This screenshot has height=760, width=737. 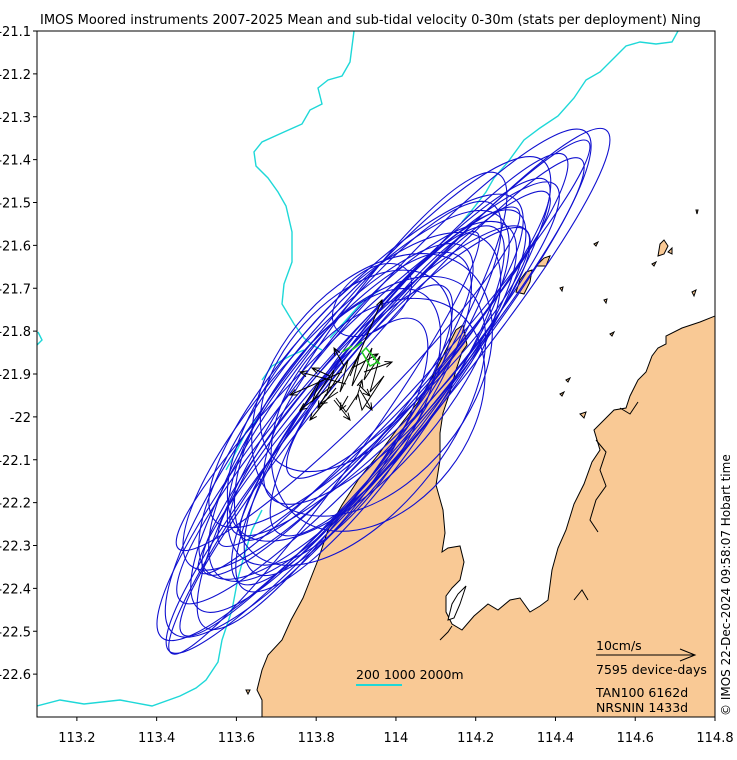 I want to click on mean-markers, so click(x=361, y=354).